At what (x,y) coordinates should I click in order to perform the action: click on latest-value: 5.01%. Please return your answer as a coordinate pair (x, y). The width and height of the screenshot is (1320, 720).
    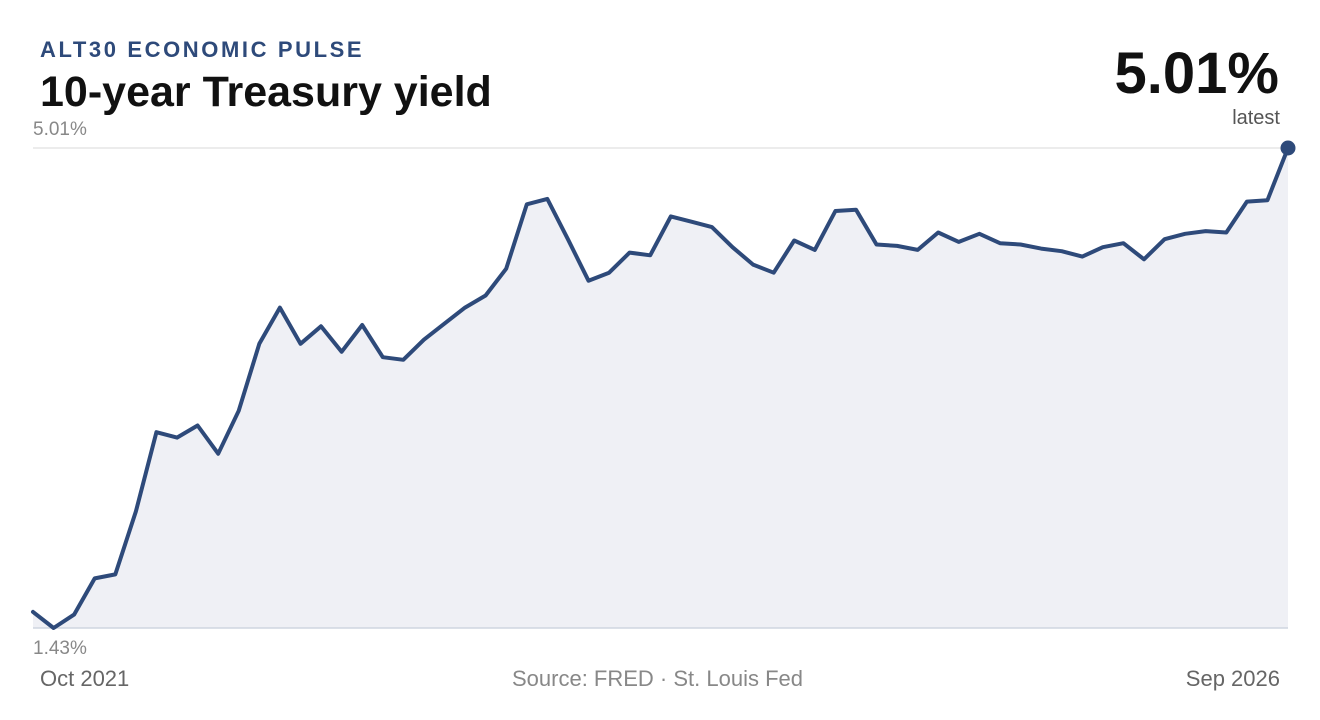
    Looking at the image, I should click on (1196, 73).